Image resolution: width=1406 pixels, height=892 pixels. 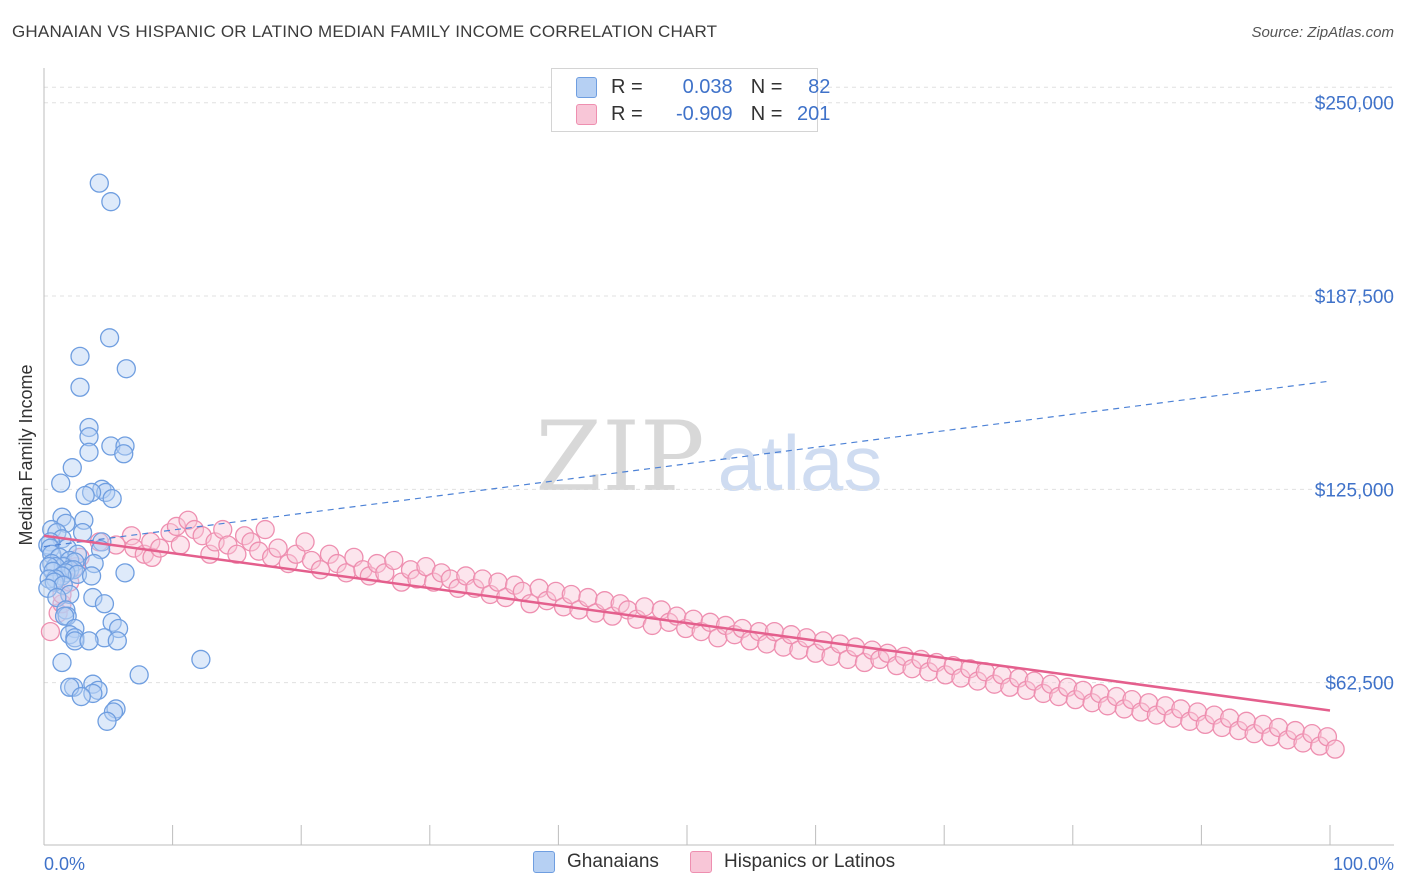 I want to click on bottom-legend-hispanics: Hispanics or Latinos, so click(x=792, y=862).